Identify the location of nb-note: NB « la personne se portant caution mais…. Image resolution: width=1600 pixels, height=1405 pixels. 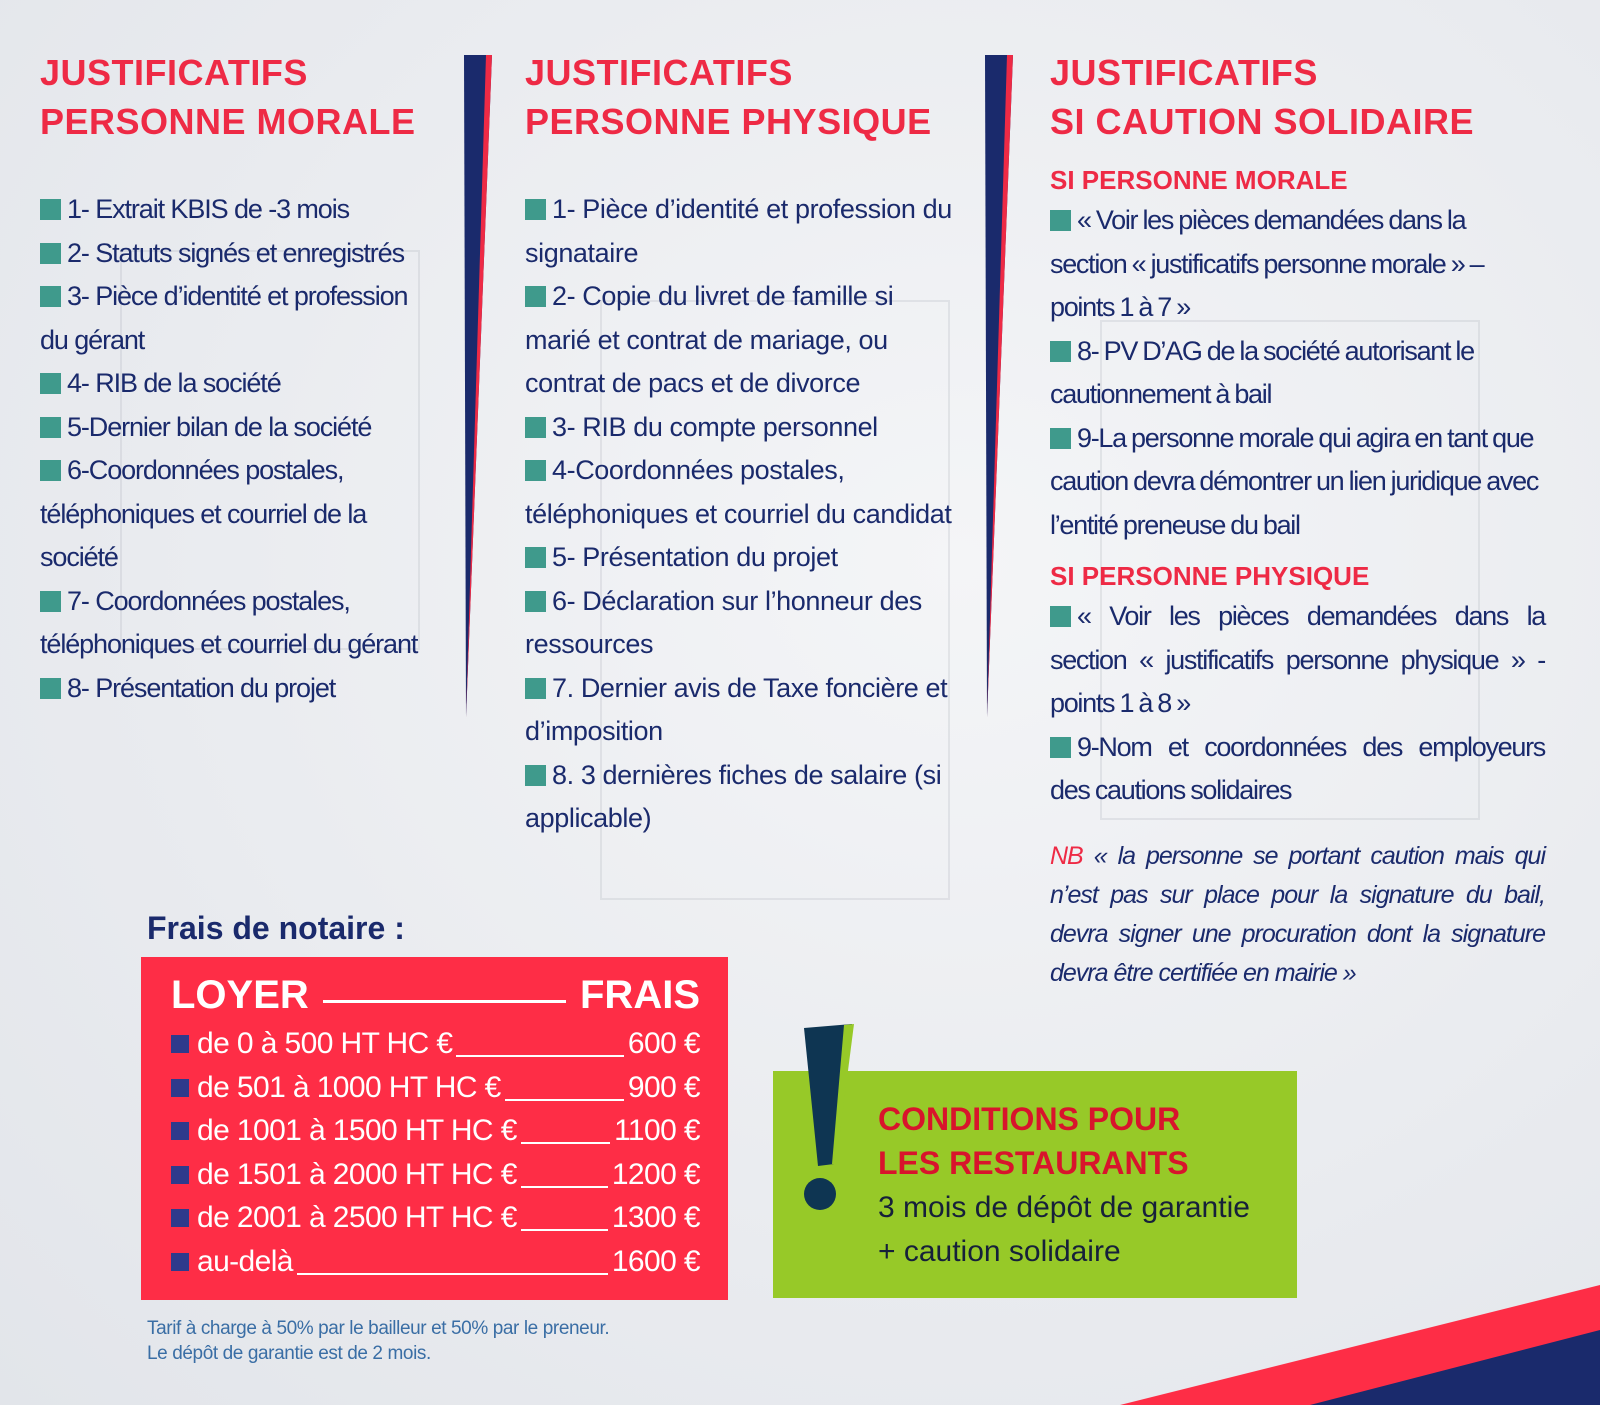
(1298, 915).